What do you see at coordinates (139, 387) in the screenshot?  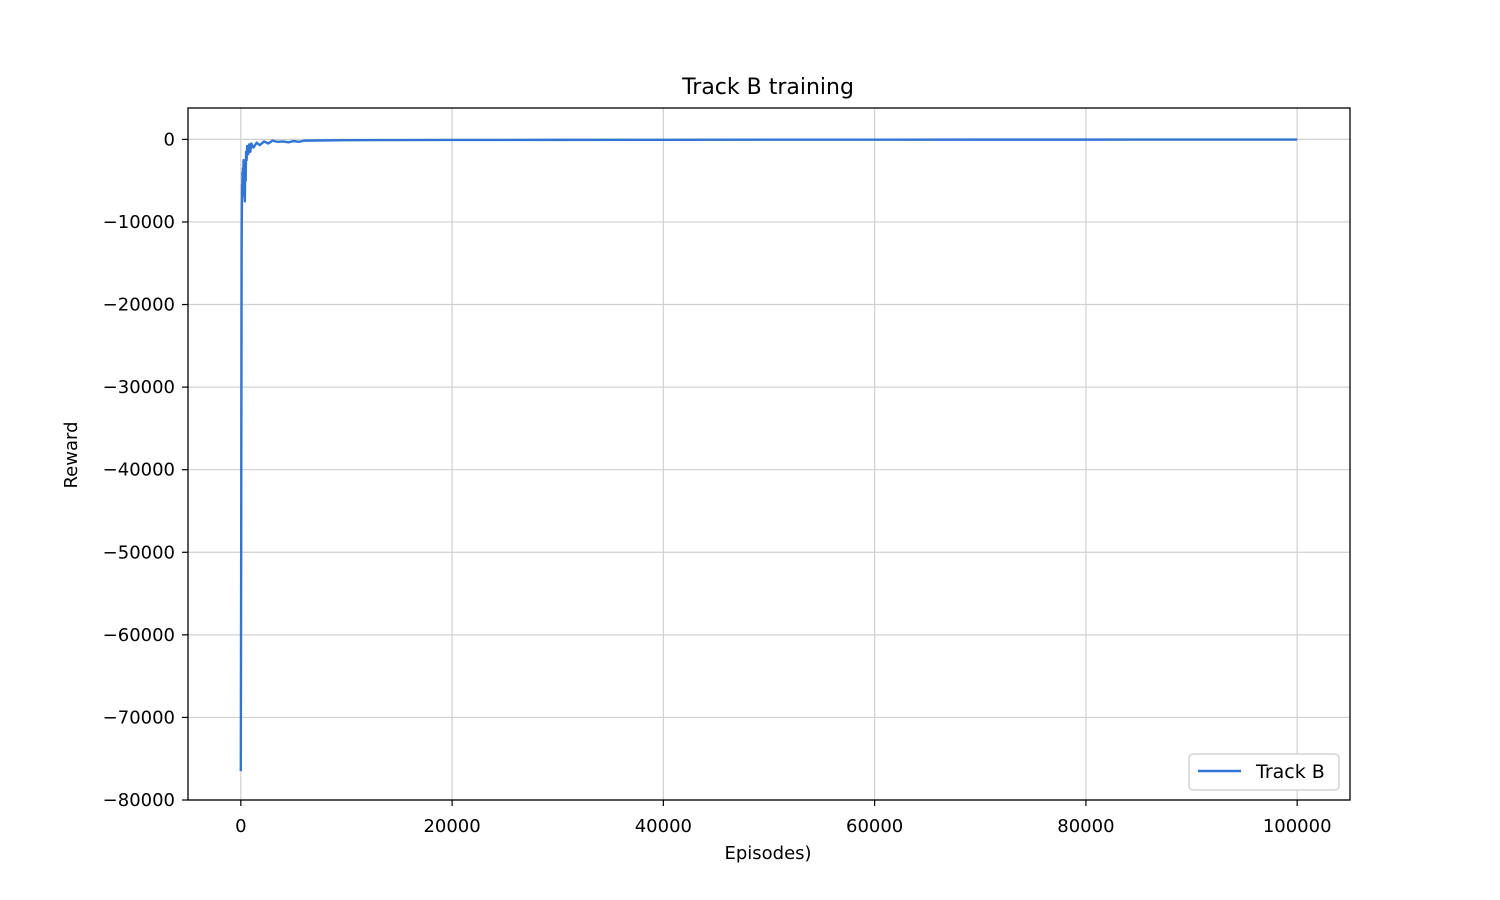 I see `y-tick-label: −30000` at bounding box center [139, 387].